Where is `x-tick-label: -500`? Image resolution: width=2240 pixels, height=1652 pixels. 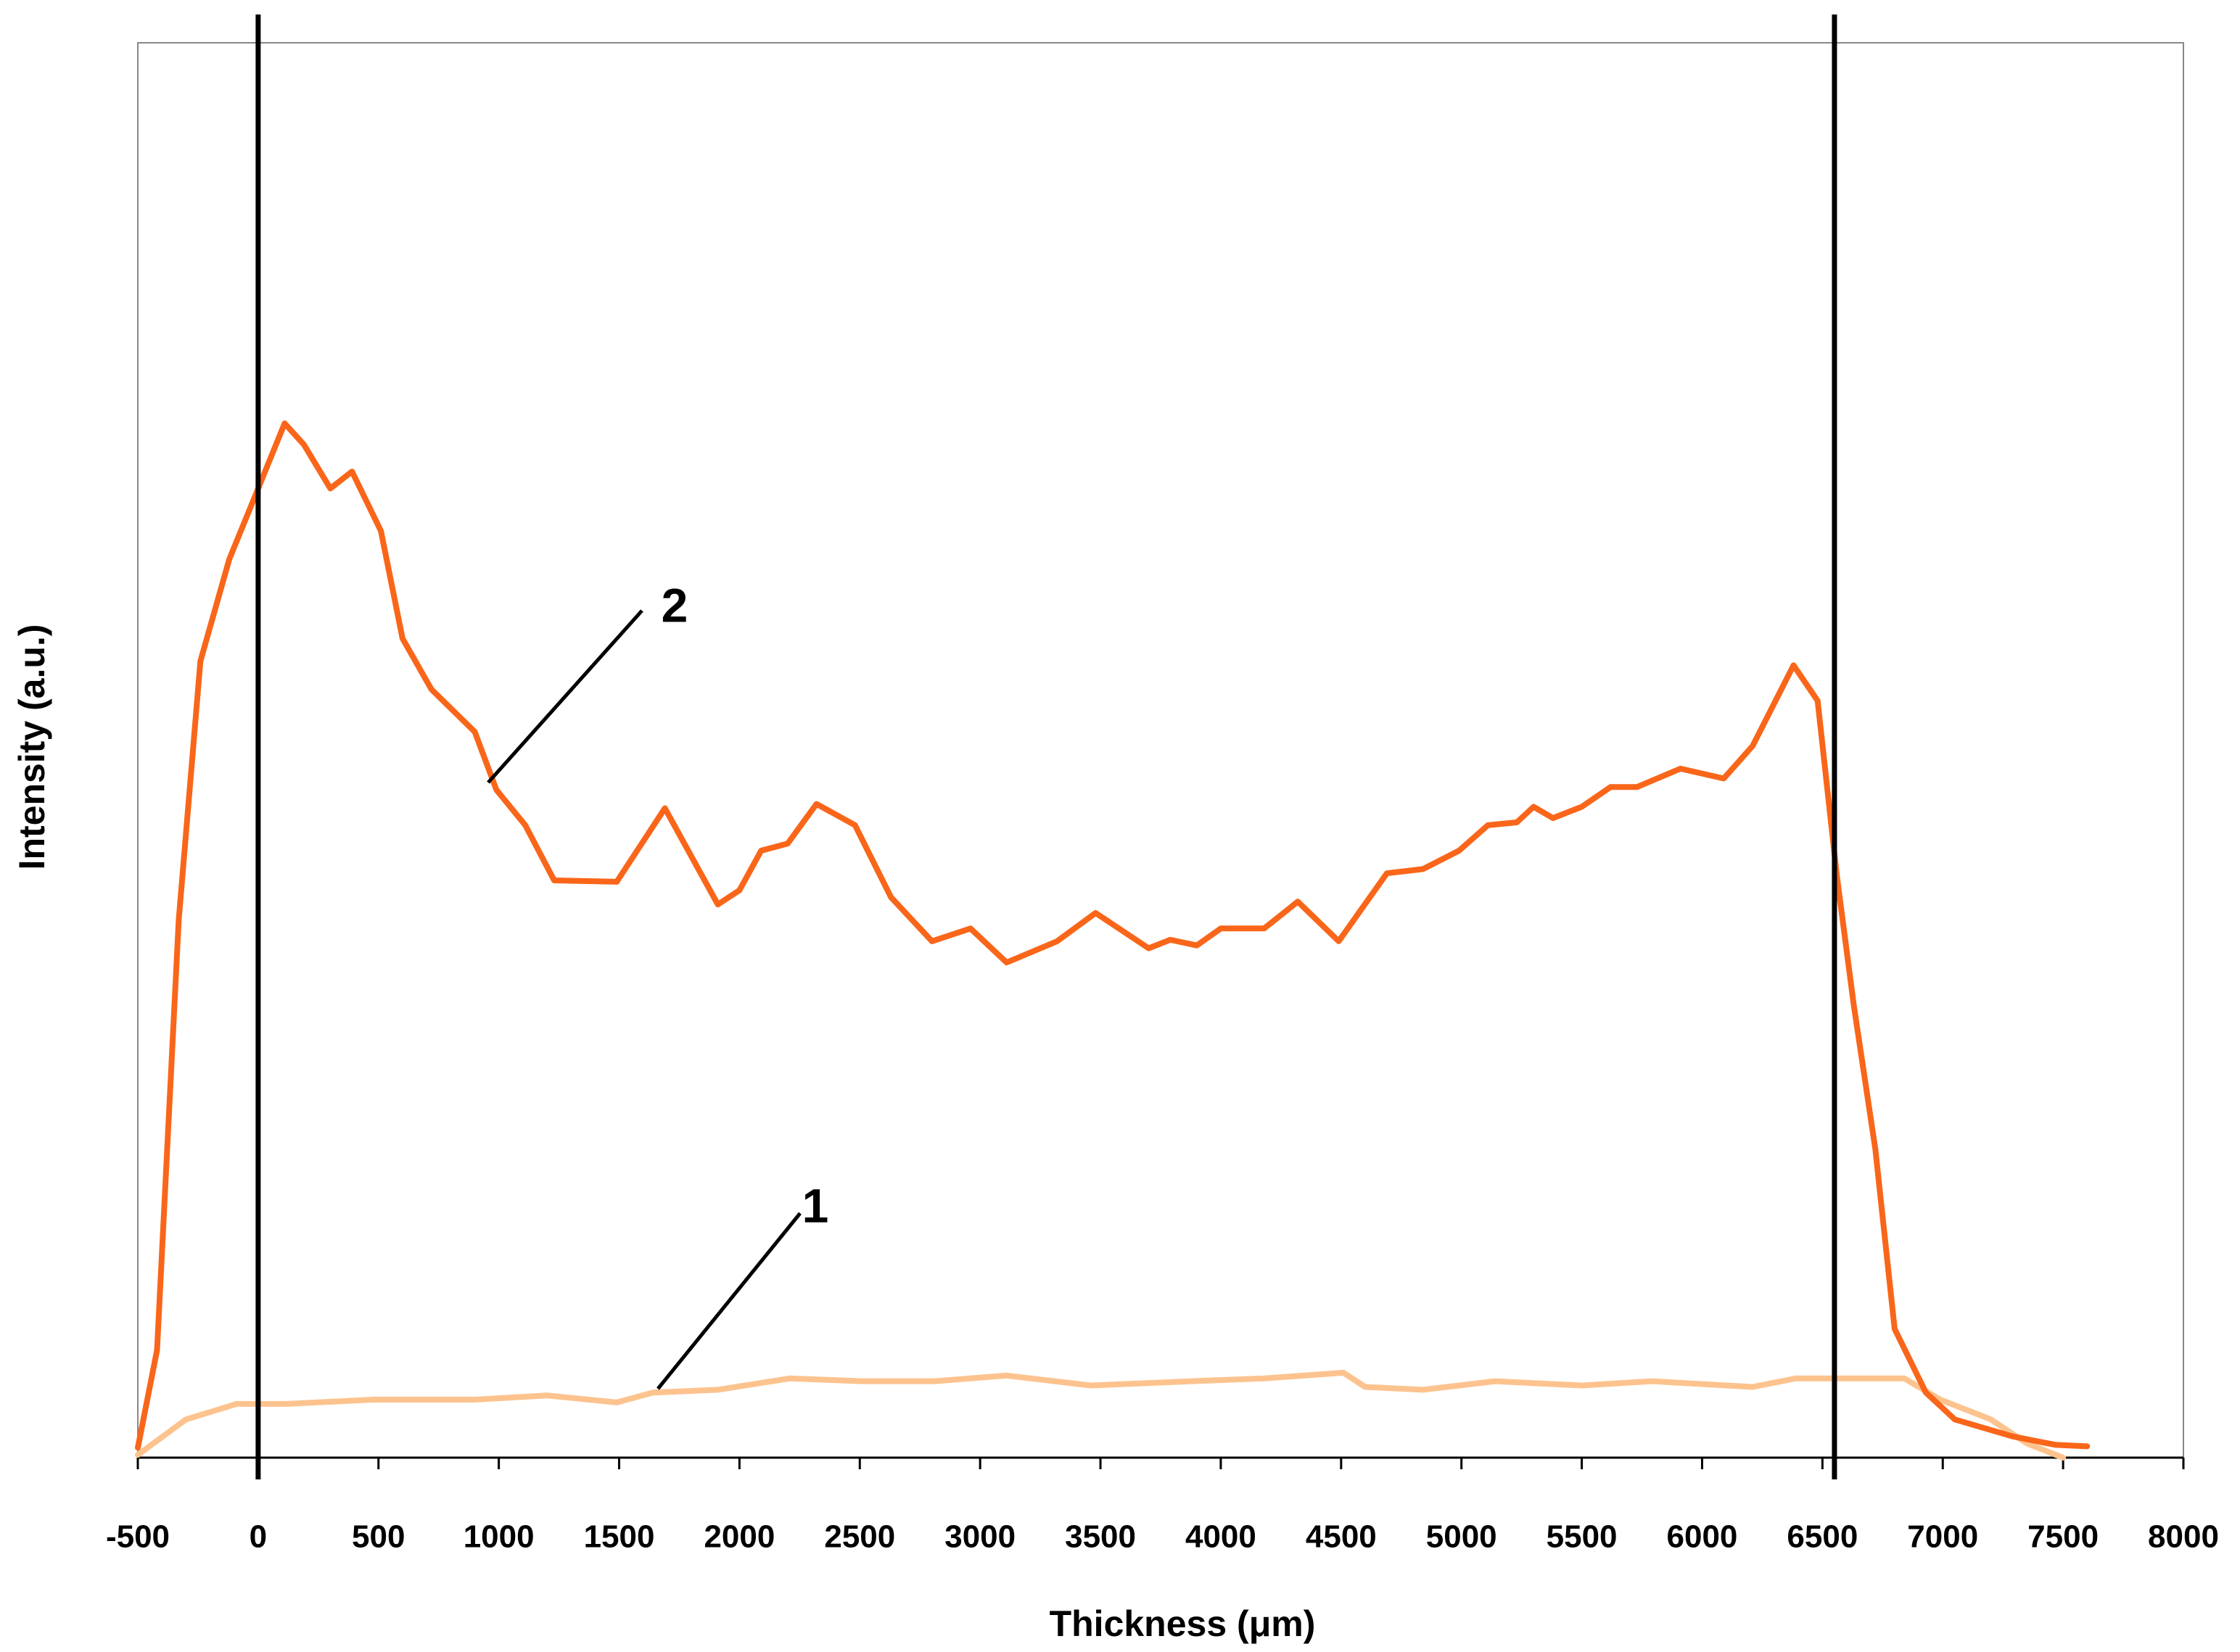 x-tick-label: -500 is located at coordinates (138, 1537).